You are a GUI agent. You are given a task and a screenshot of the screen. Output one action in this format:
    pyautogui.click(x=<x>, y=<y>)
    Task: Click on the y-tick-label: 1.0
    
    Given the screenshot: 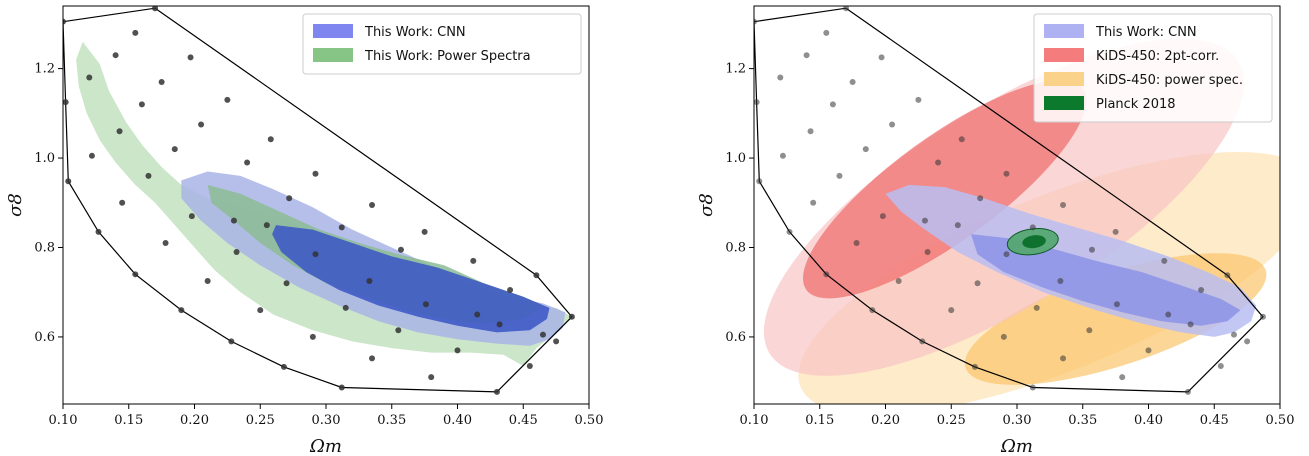 What is the action you would take?
    pyautogui.click(x=44, y=158)
    